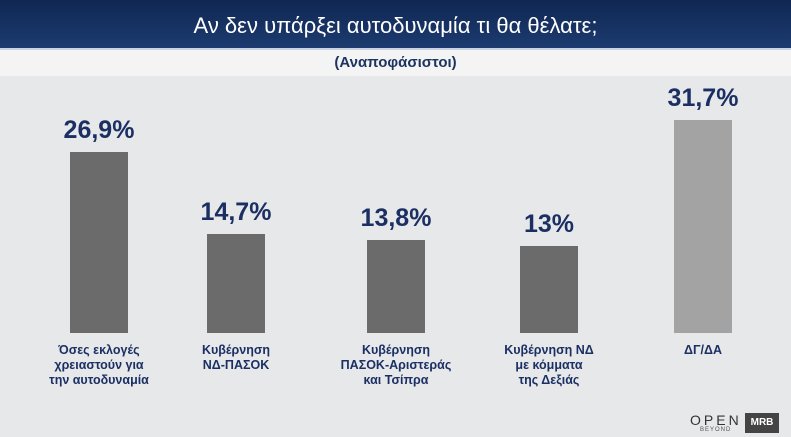  What do you see at coordinates (762, 423) in the screenshot?
I see `pollster-logo: MRB` at bounding box center [762, 423].